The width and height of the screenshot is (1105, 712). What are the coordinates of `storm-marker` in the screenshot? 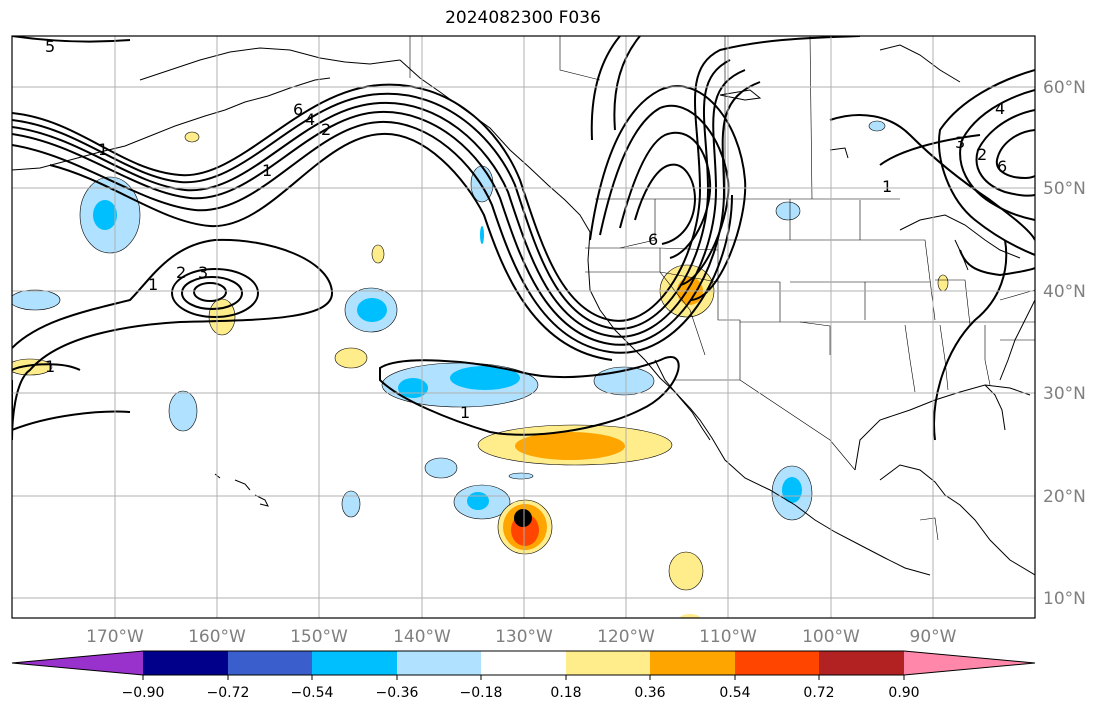 It's located at (523, 518).